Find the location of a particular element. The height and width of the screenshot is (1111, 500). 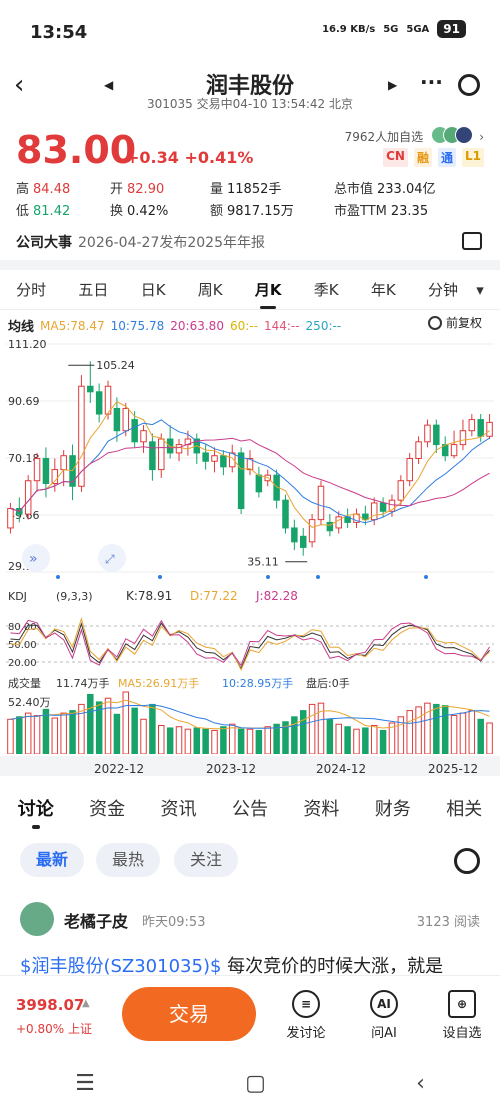

period-tab: 月K is located at coordinates (268, 295).